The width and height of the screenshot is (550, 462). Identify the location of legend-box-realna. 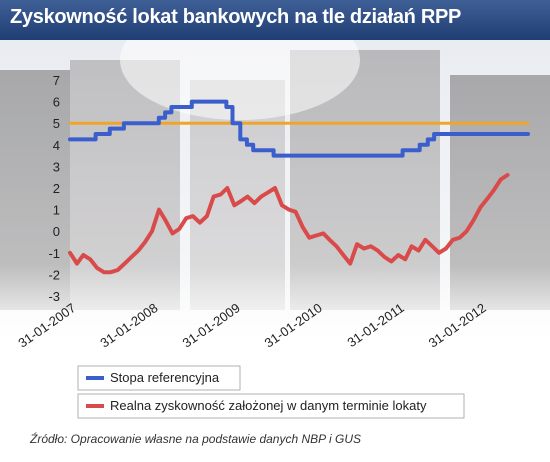
(271, 406).